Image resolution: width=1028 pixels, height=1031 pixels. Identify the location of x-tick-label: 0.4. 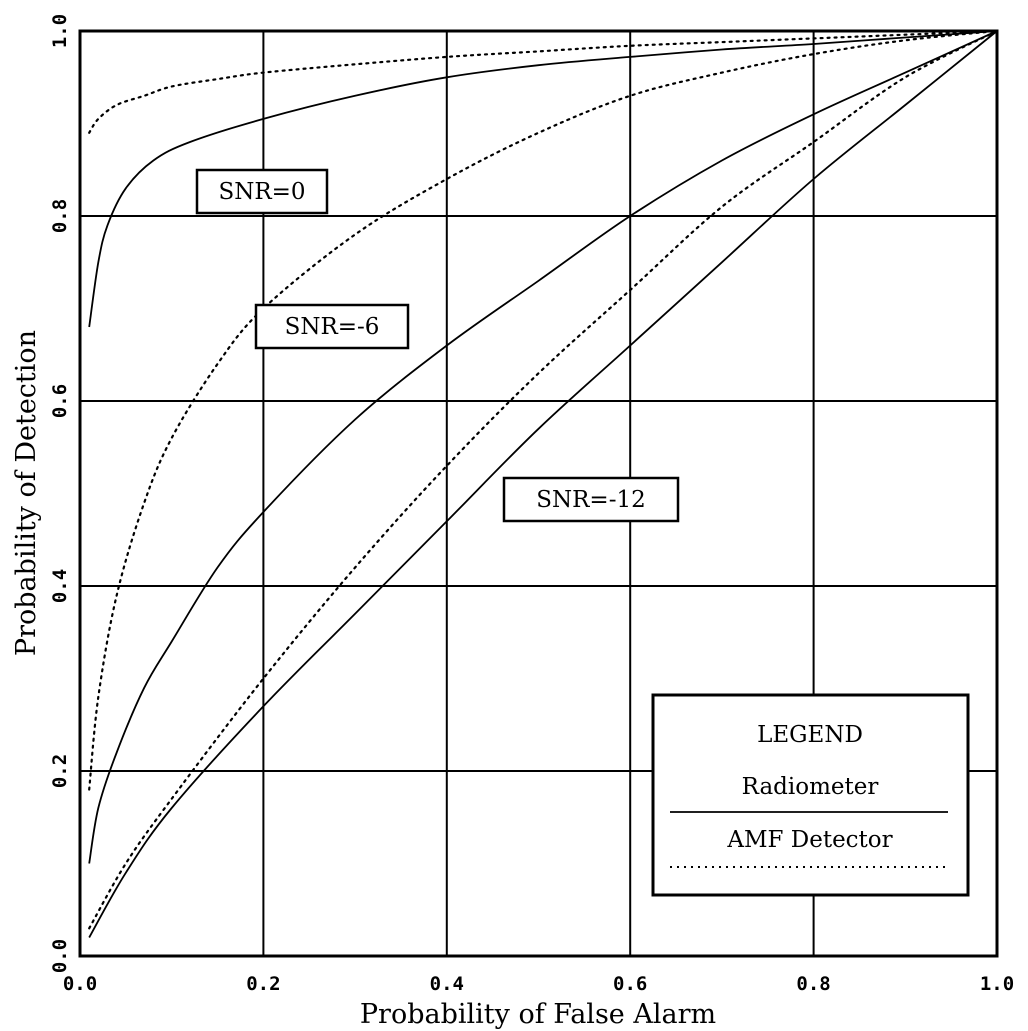
(447, 984).